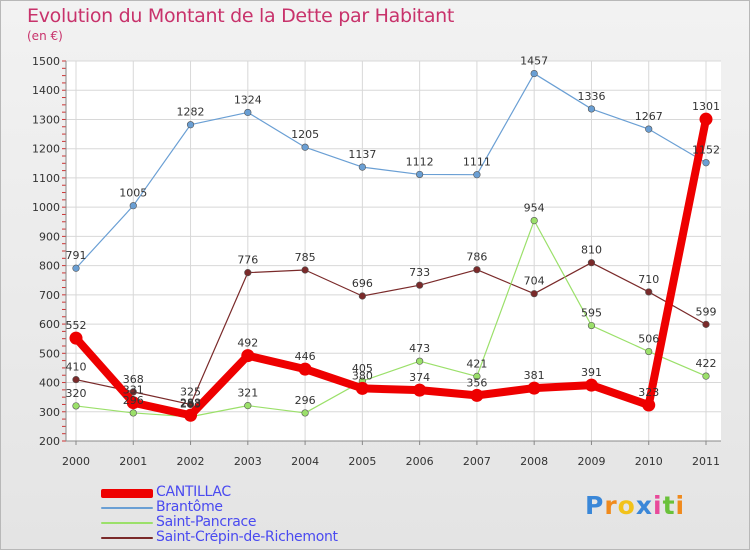 Image resolution: width=750 pixels, height=551 pixels. I want to click on y-tick-label: 1200, so click(46, 149).